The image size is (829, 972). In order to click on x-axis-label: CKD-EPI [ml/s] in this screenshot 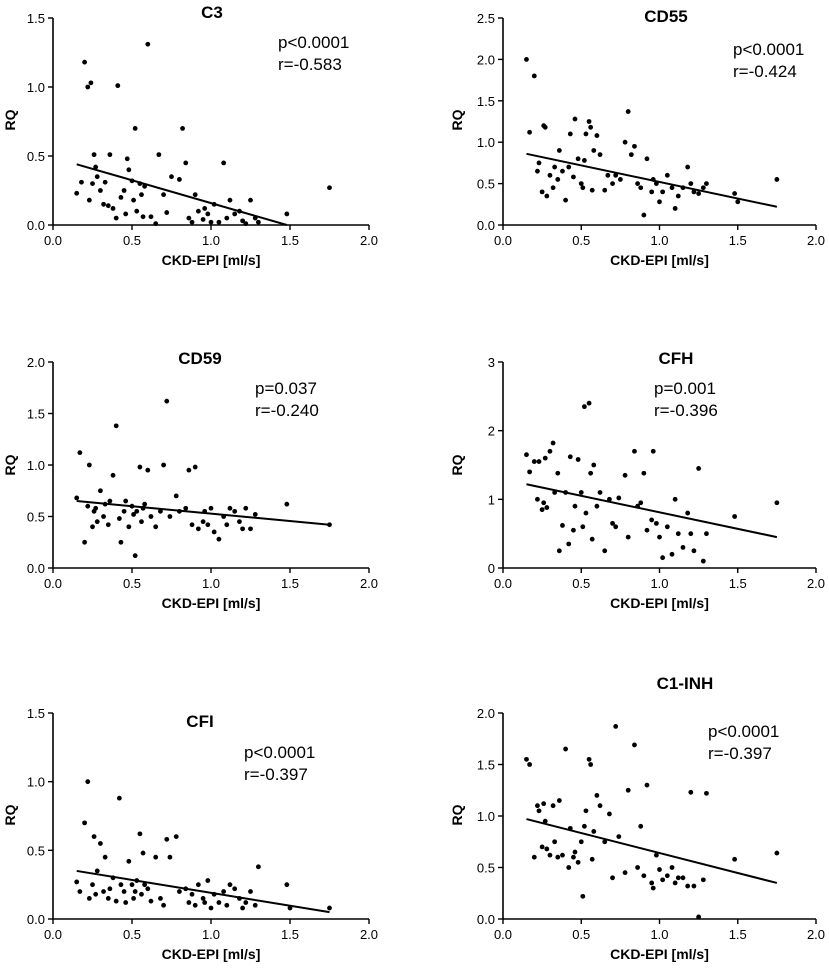, I will do `click(211, 260)`.